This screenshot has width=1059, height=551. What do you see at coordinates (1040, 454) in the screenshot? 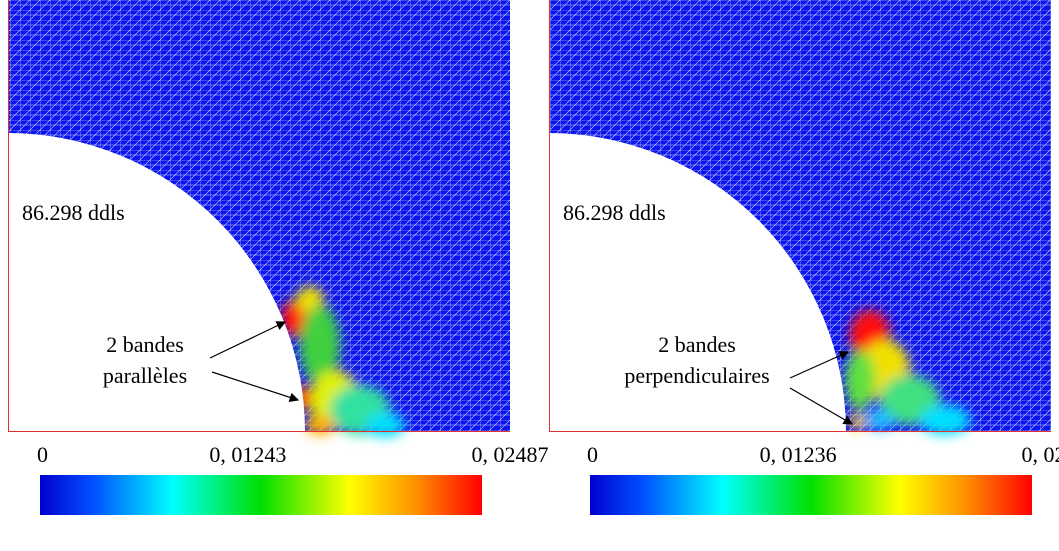
I see `colorbar-tick-label: 0, 02471` at bounding box center [1040, 454].